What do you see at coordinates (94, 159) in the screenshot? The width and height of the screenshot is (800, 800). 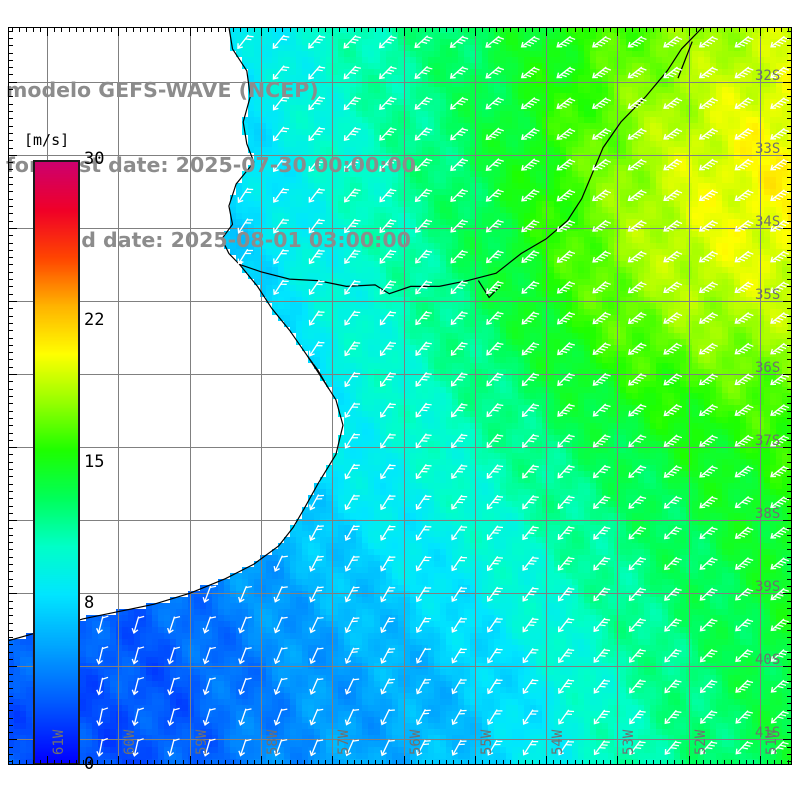 I see `colorbar-tick-30: 30` at bounding box center [94, 159].